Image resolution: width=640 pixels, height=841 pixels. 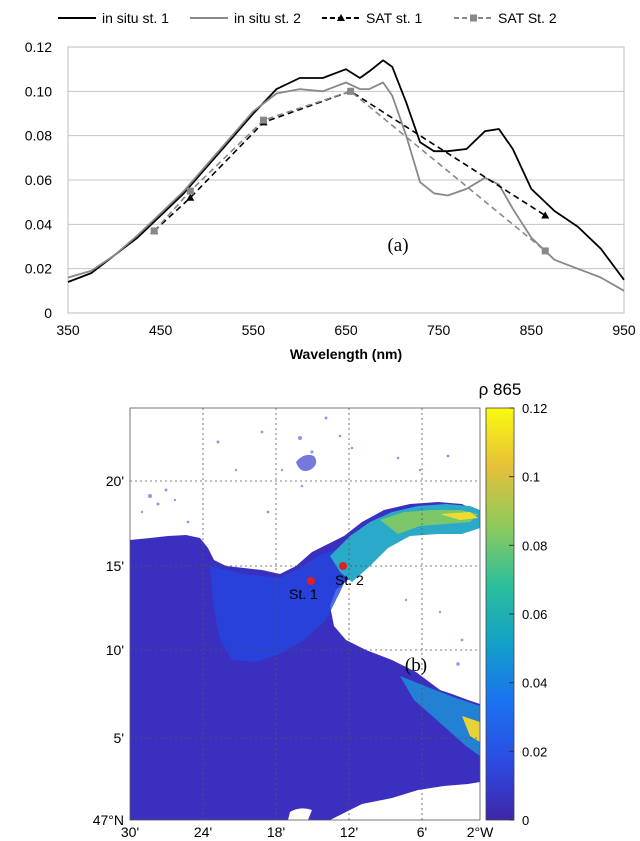 What do you see at coordinates (300, 814) in the screenshot?
I see `south-island` at bounding box center [300, 814].